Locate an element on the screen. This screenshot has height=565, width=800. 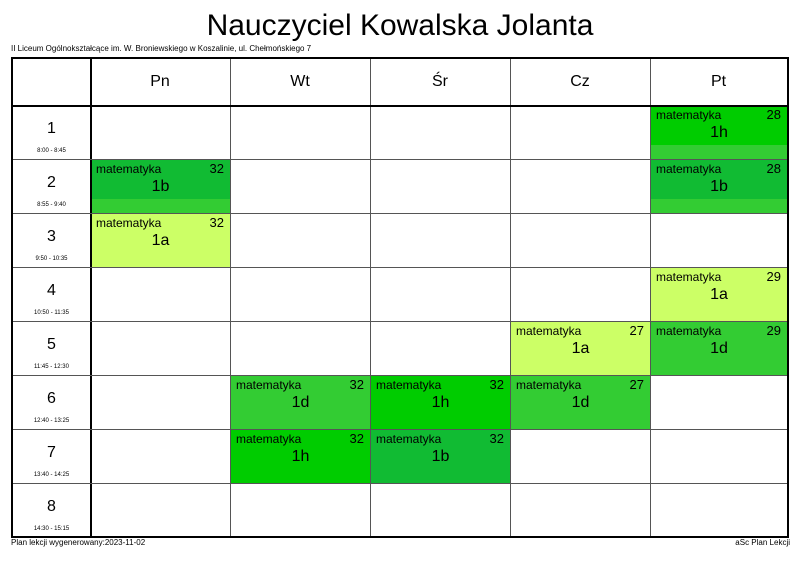
lesson-cell: matematyka 27 1a is located at coordinates (580, 348).